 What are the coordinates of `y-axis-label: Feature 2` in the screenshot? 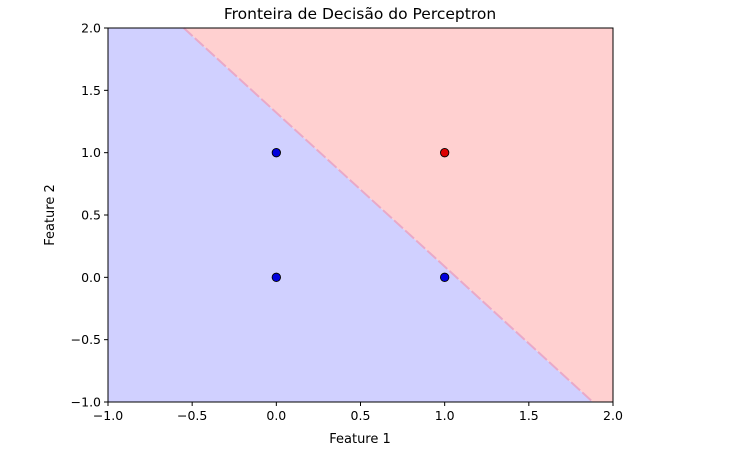 It's located at (50, 215).